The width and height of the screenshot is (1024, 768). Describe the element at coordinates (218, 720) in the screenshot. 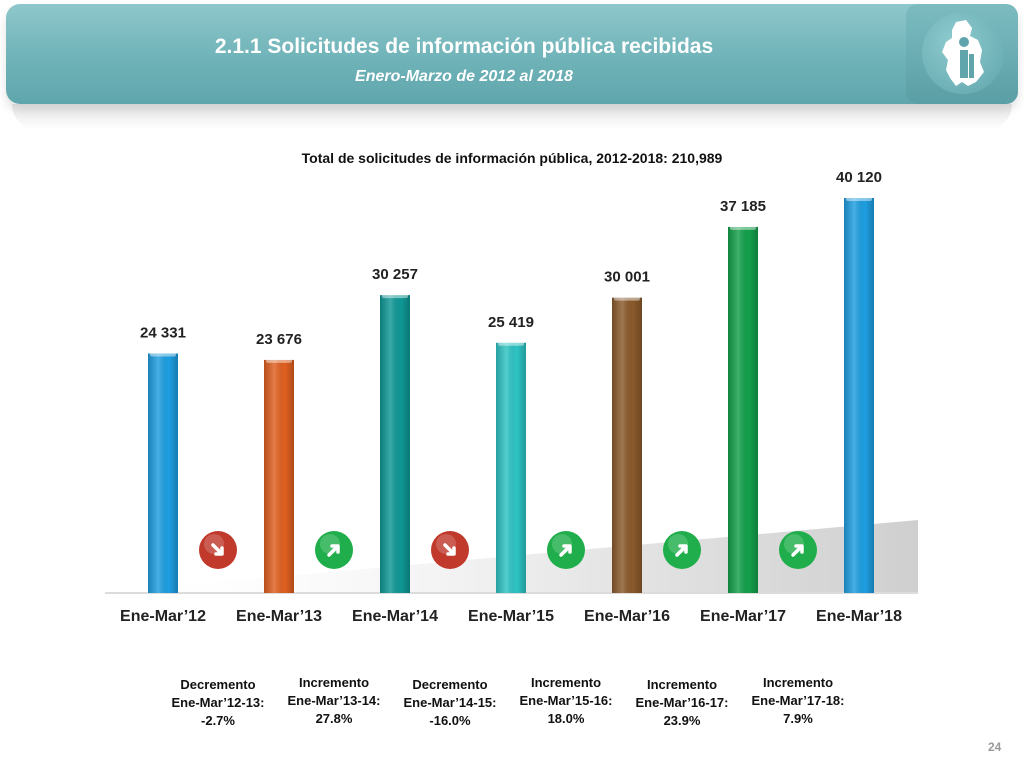

I see `change-note-value: -2.7%` at that location.